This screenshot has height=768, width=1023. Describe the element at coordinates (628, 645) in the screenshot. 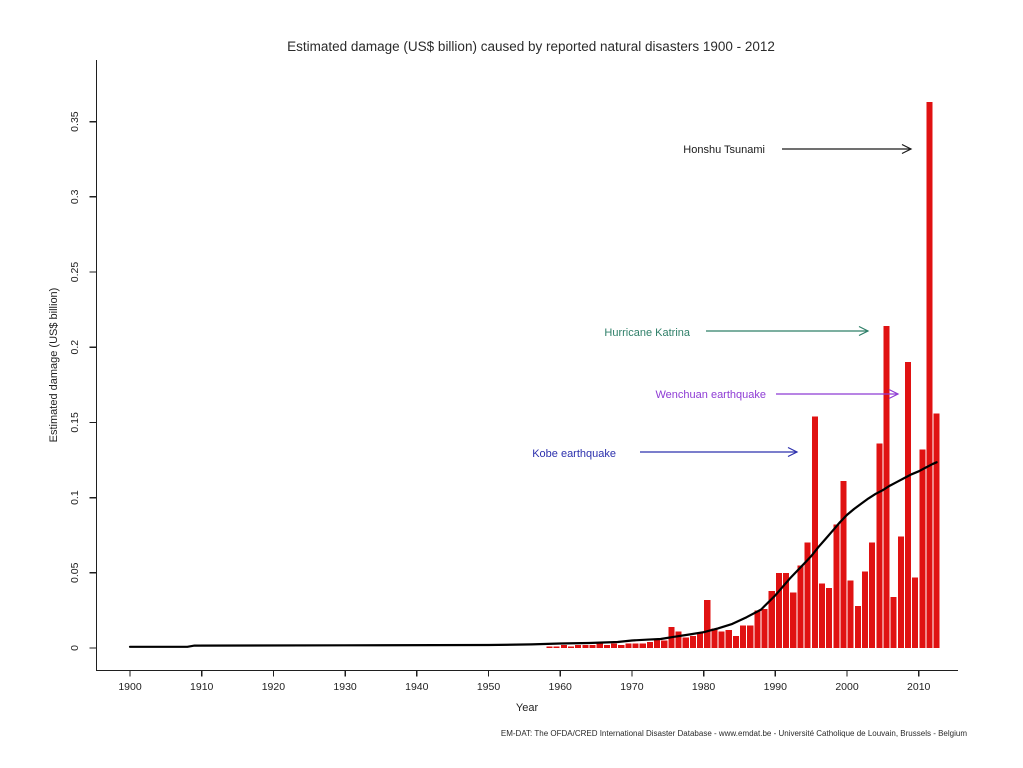

I see `bar-1969` at that location.